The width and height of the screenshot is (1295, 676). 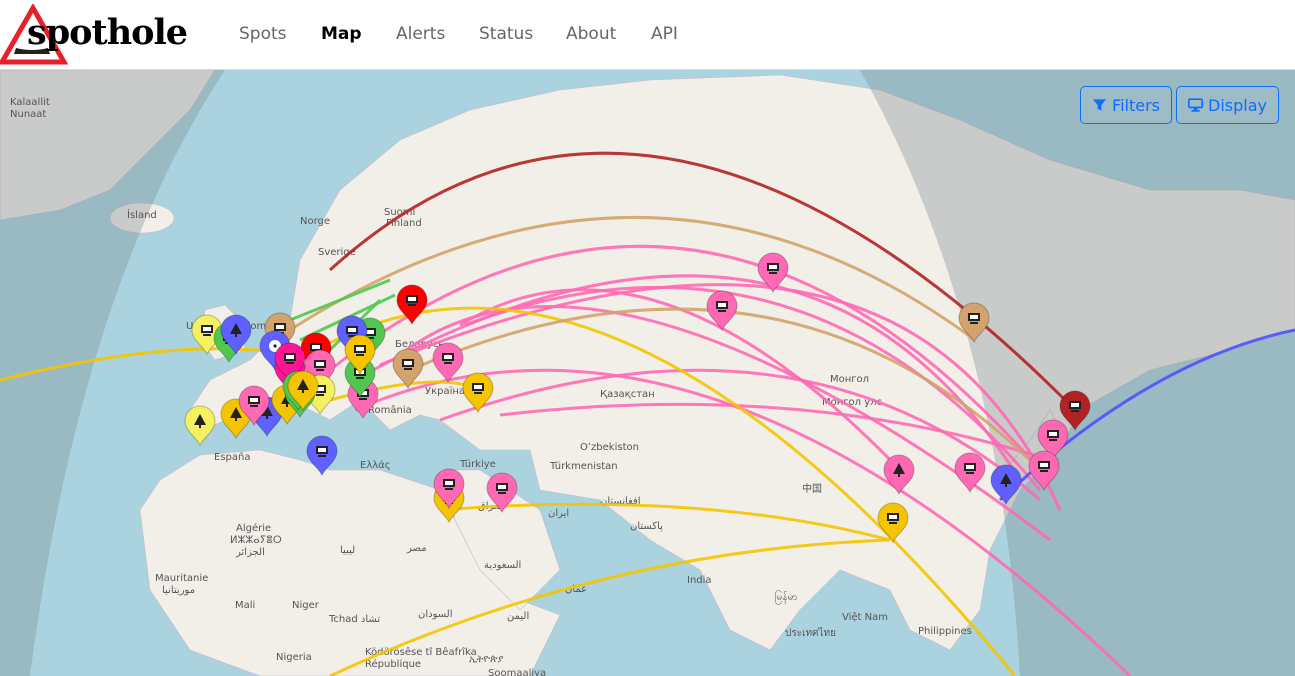 I want to click on nav-about: About, so click(x=591, y=34).